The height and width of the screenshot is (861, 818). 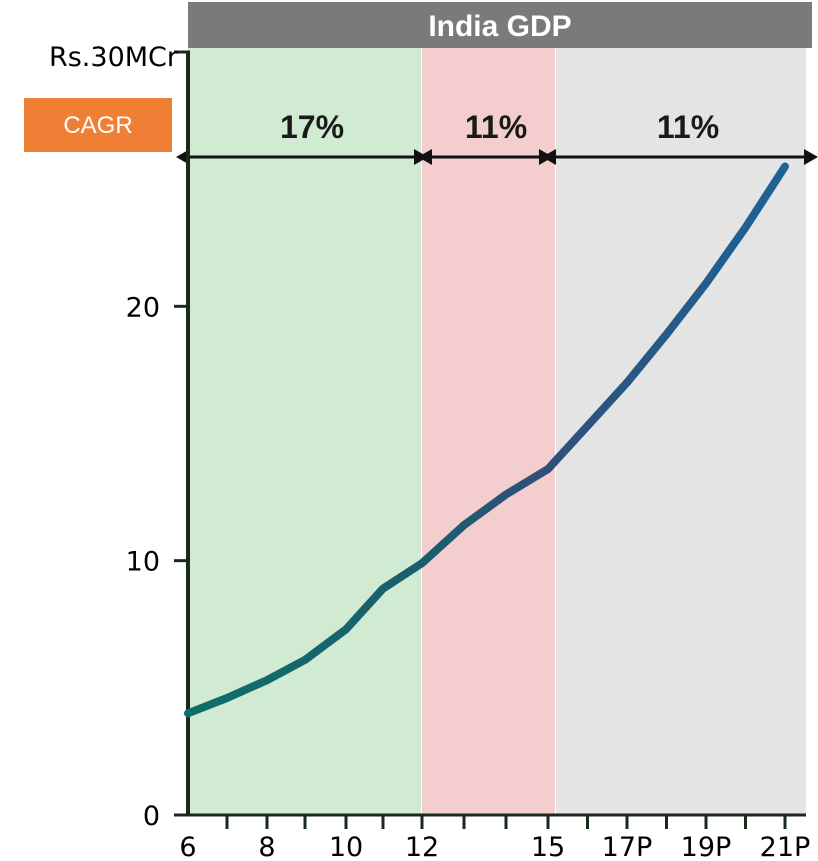 I want to click on x-tick-label-6: 6, so click(x=187, y=846).